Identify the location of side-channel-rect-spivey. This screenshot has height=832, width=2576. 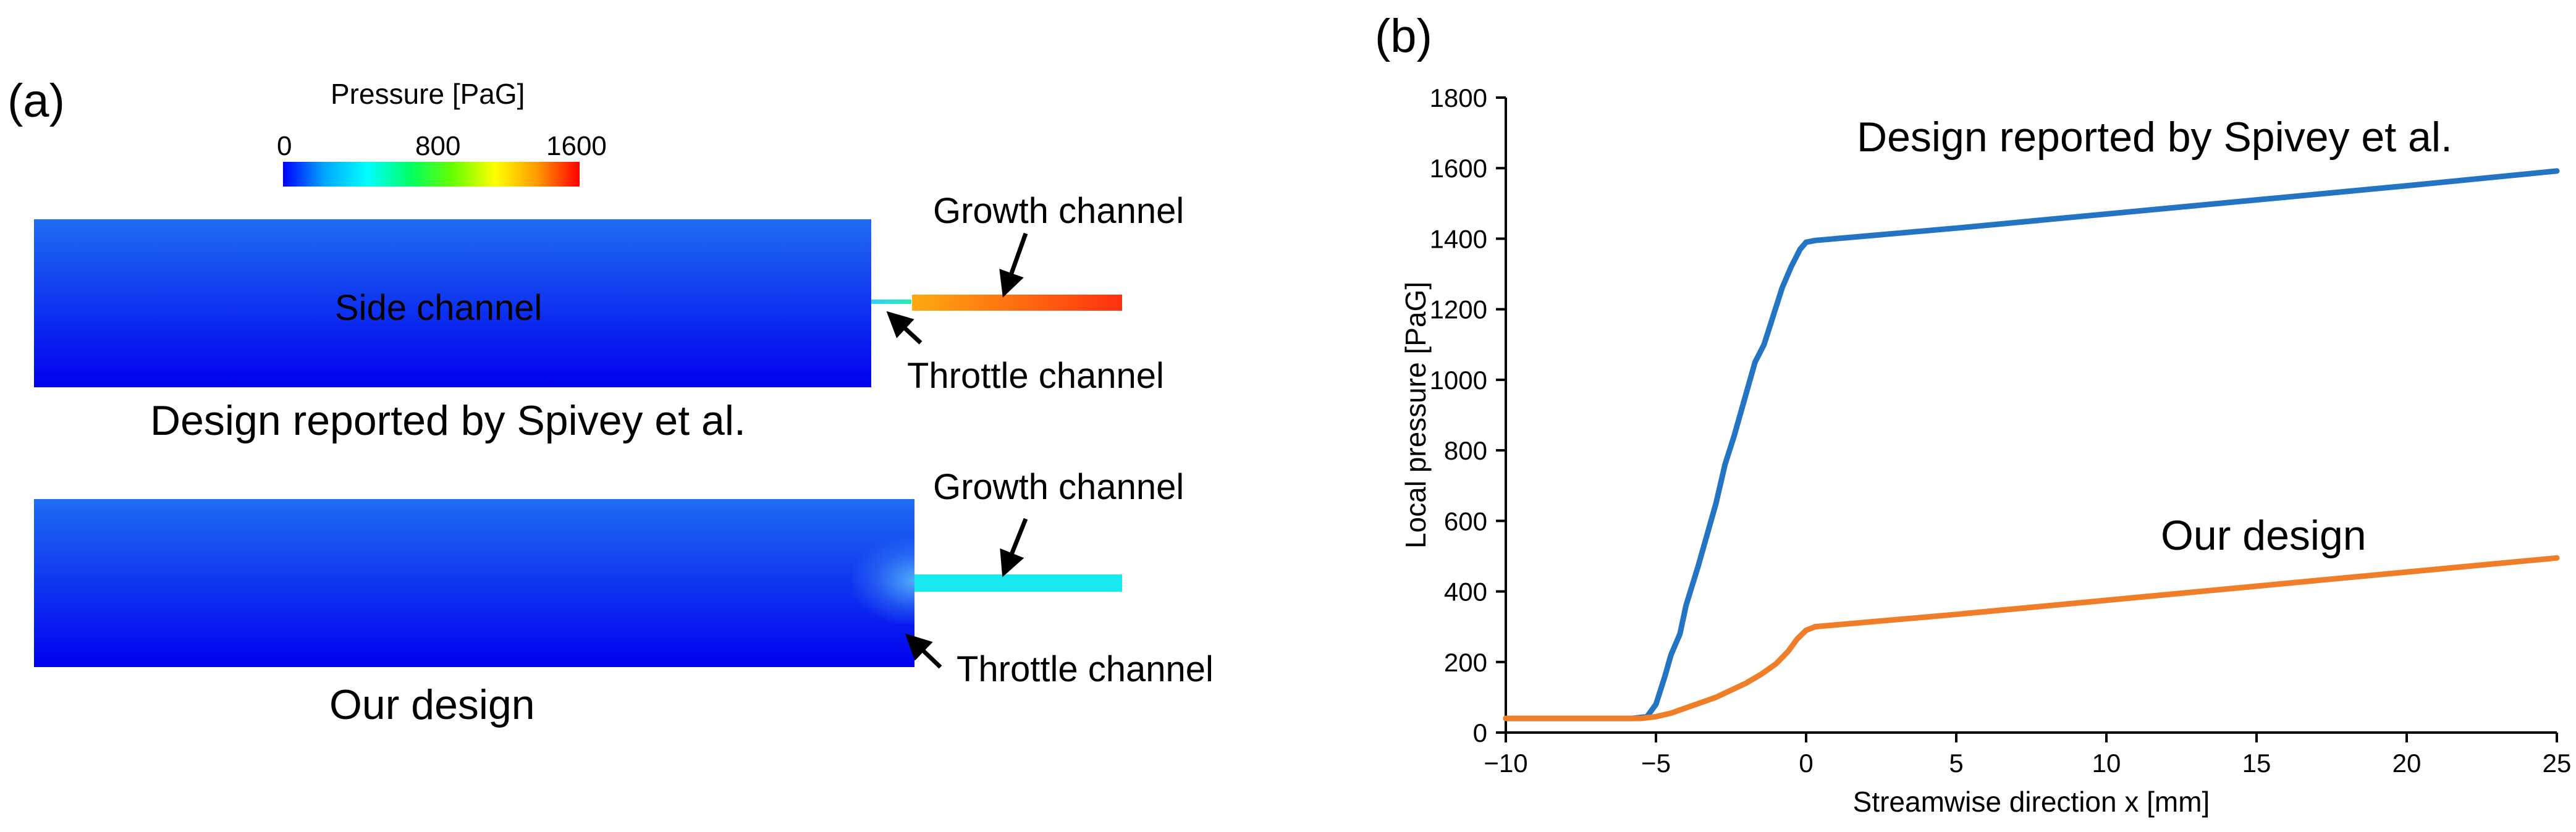
(452, 303).